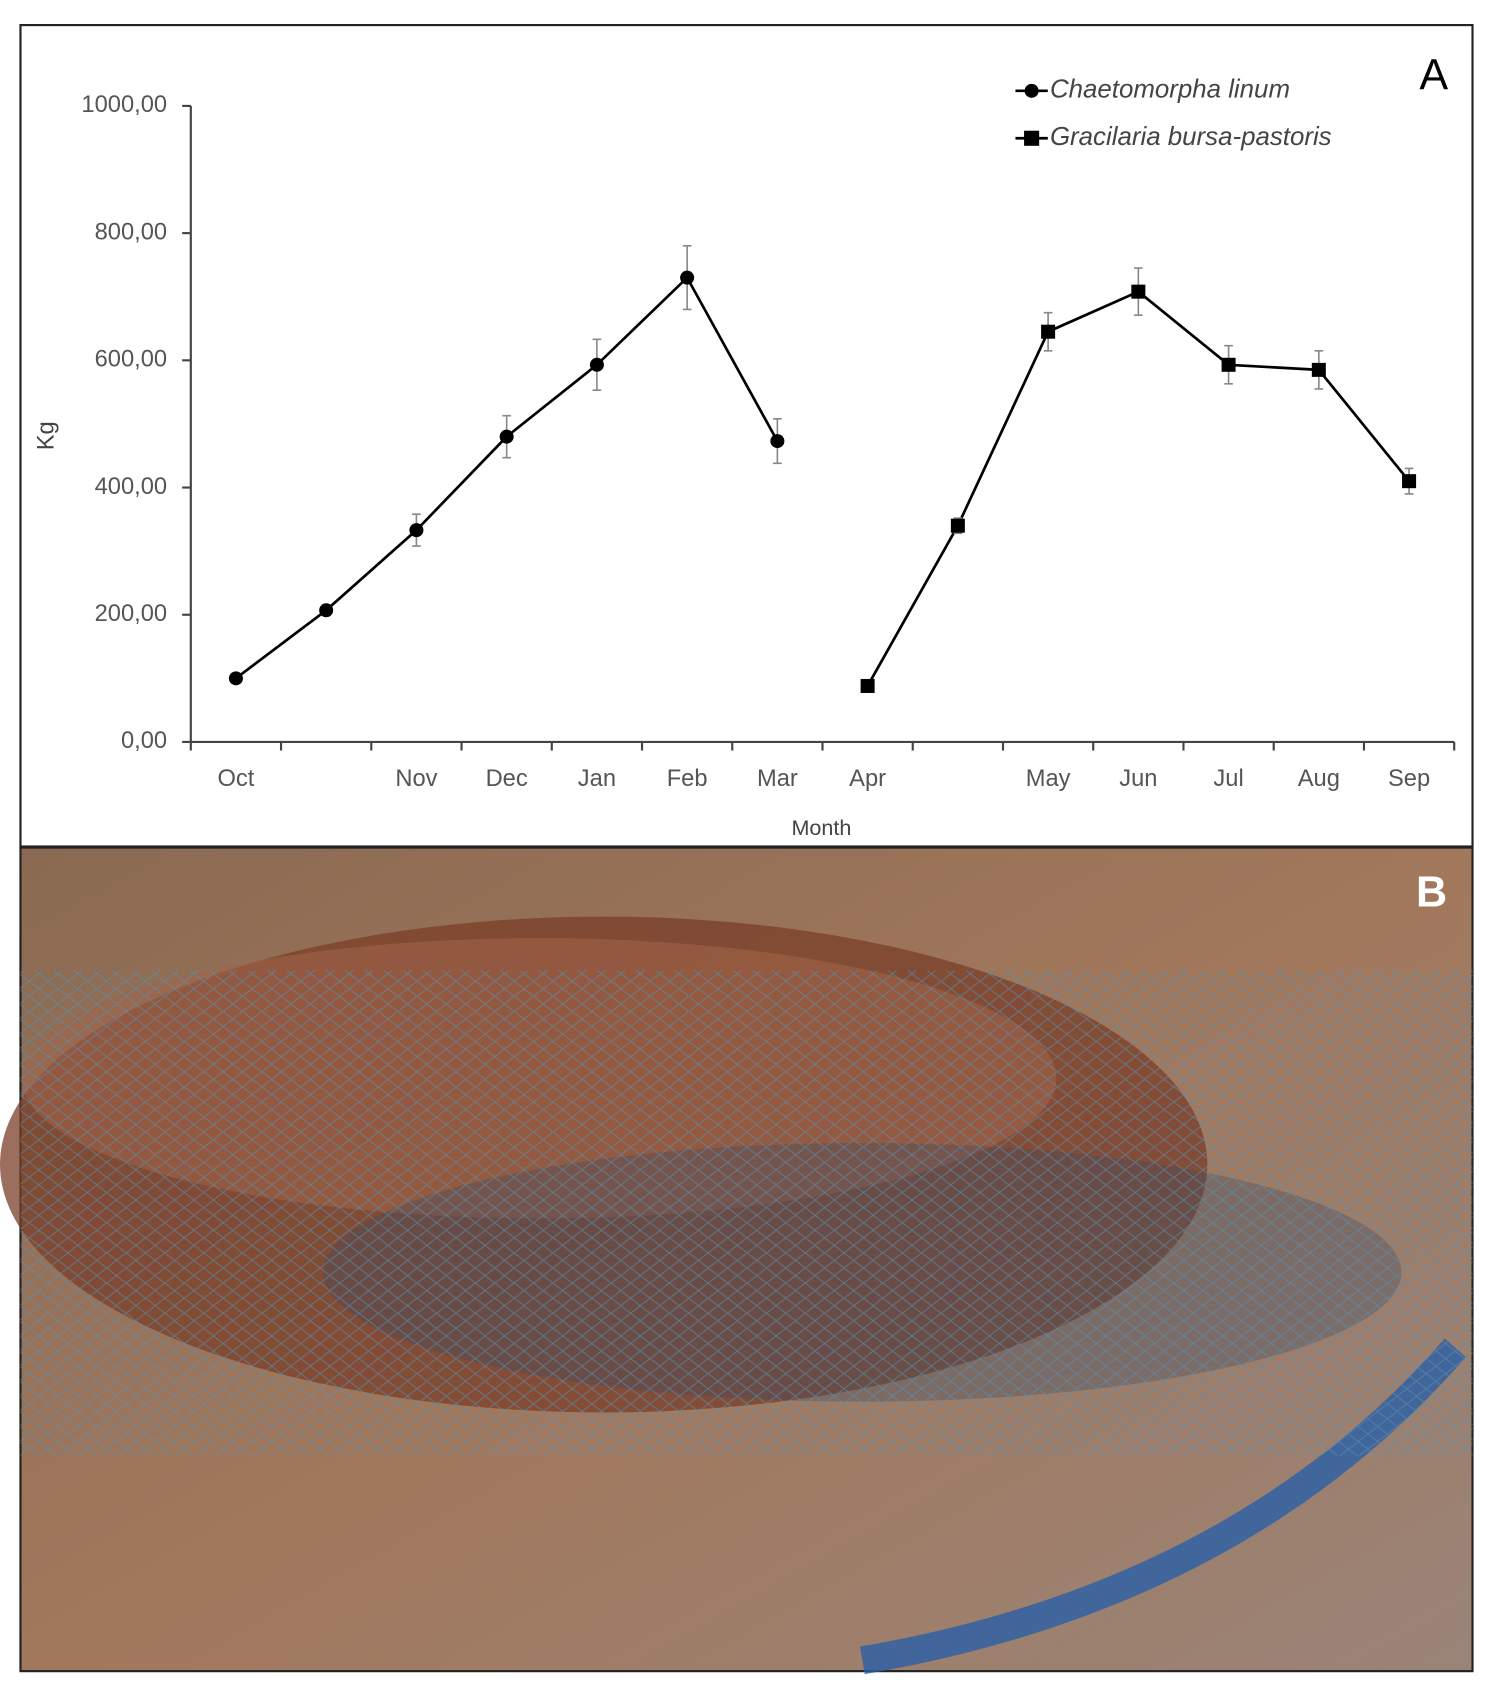  Describe the element at coordinates (1409, 779) in the screenshot. I see `x-tick-label: Sep` at that location.